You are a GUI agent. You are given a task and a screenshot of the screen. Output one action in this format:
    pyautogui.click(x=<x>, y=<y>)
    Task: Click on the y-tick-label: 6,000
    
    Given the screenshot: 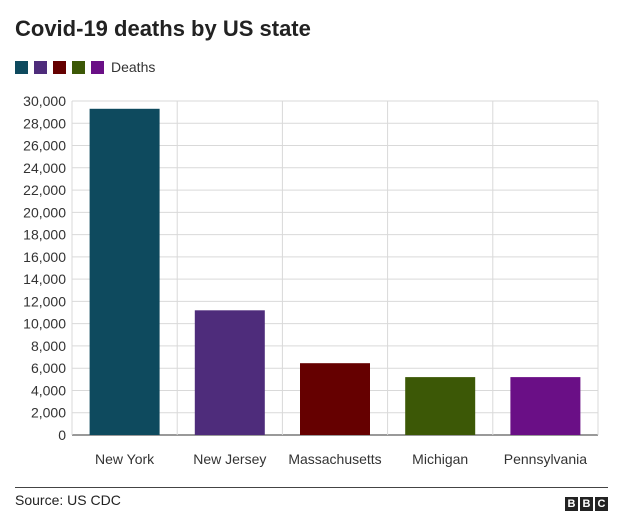 What is the action you would take?
    pyautogui.click(x=48, y=368)
    